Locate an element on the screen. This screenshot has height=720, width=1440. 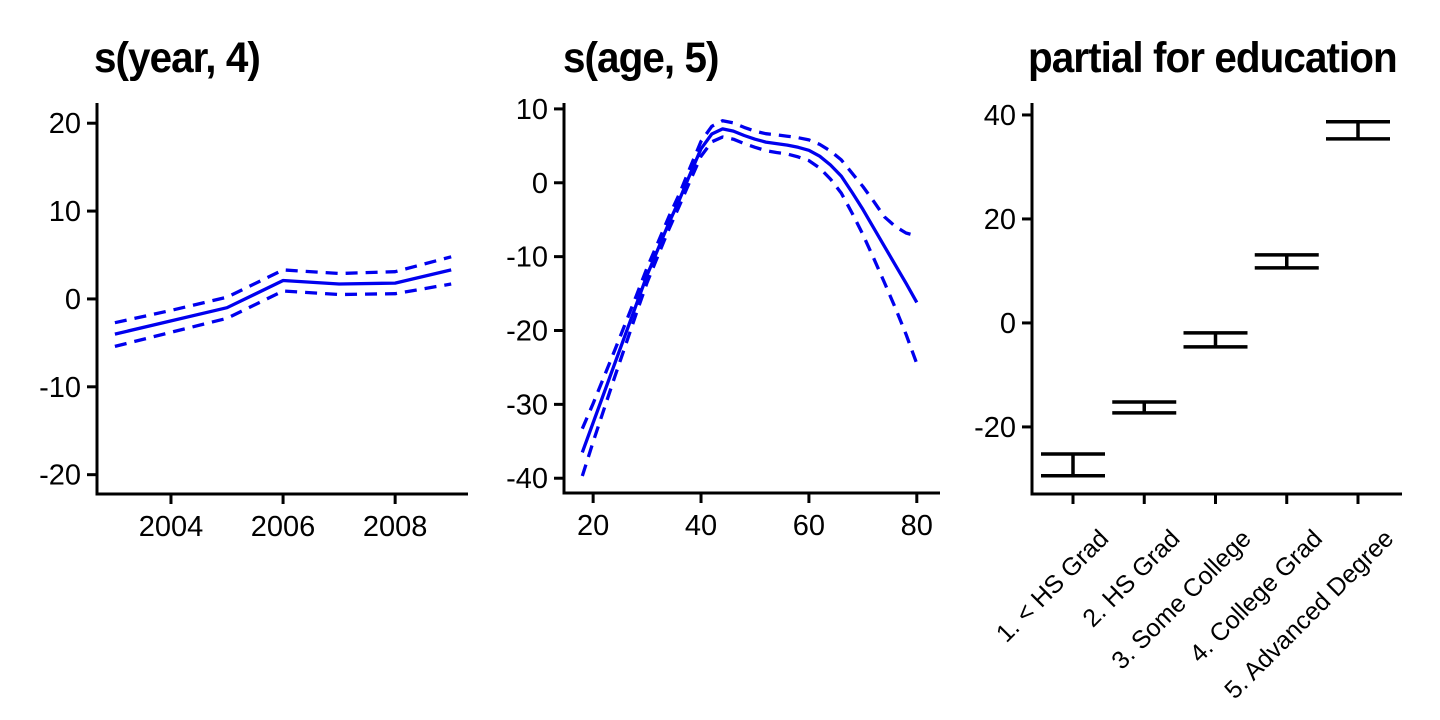
error-bars is located at coordinates (1215, 298).